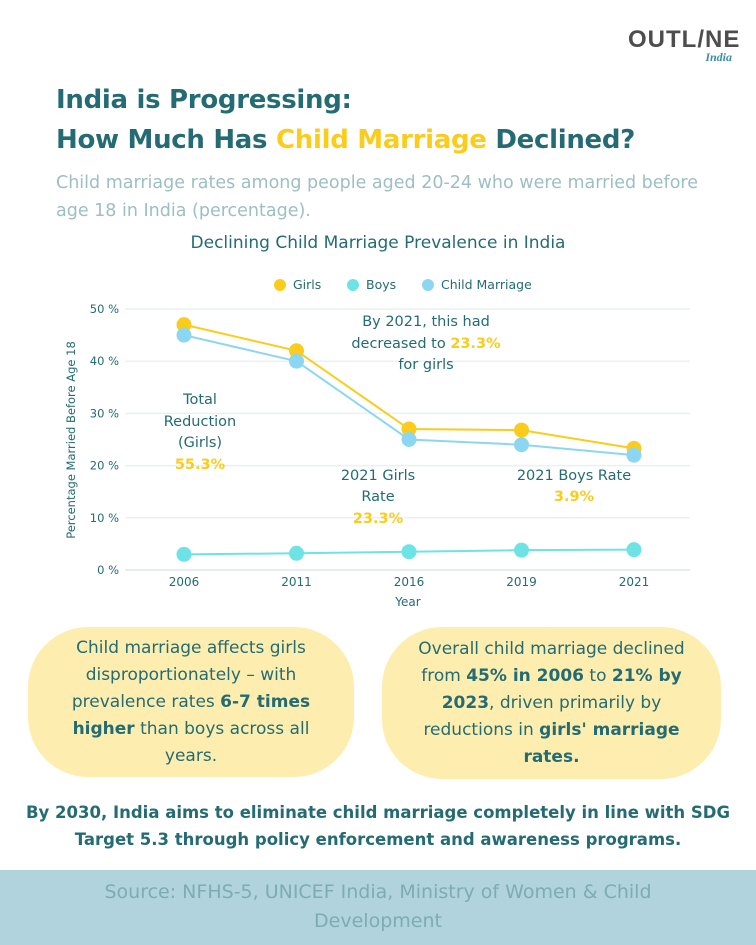 This screenshot has height=945, width=756. Describe the element at coordinates (718, 57) in the screenshot. I see `logo-subtitle: India` at that location.